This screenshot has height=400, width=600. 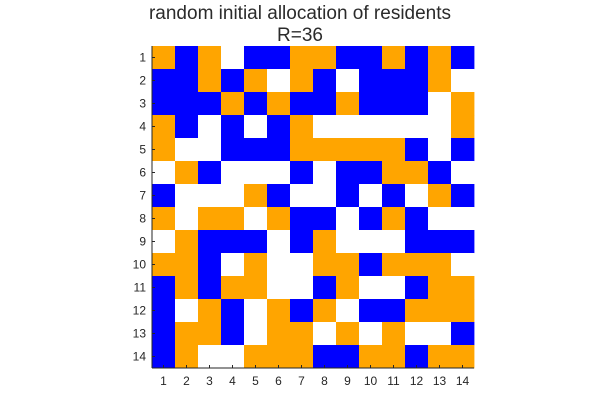 I want to click on x-tick-label: 5, so click(x=255, y=381).